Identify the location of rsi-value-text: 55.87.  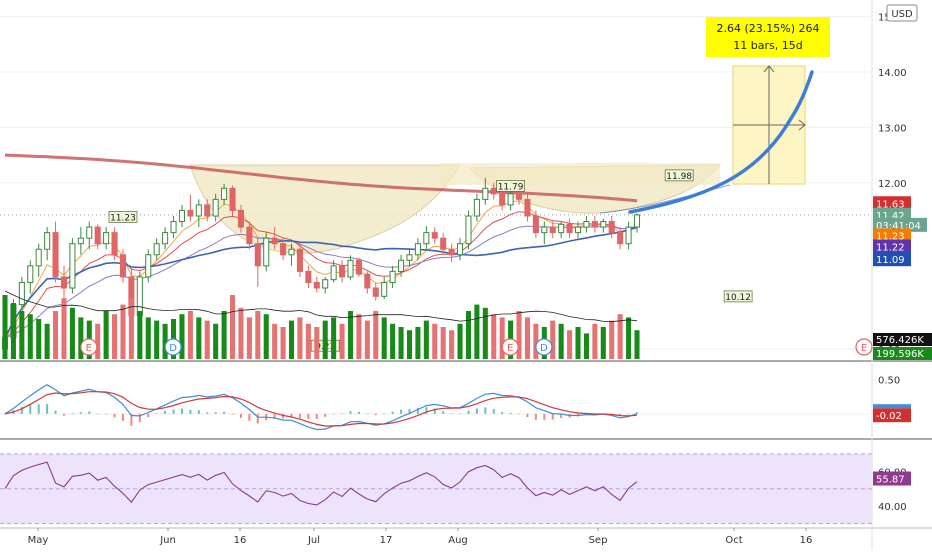
(890, 480).